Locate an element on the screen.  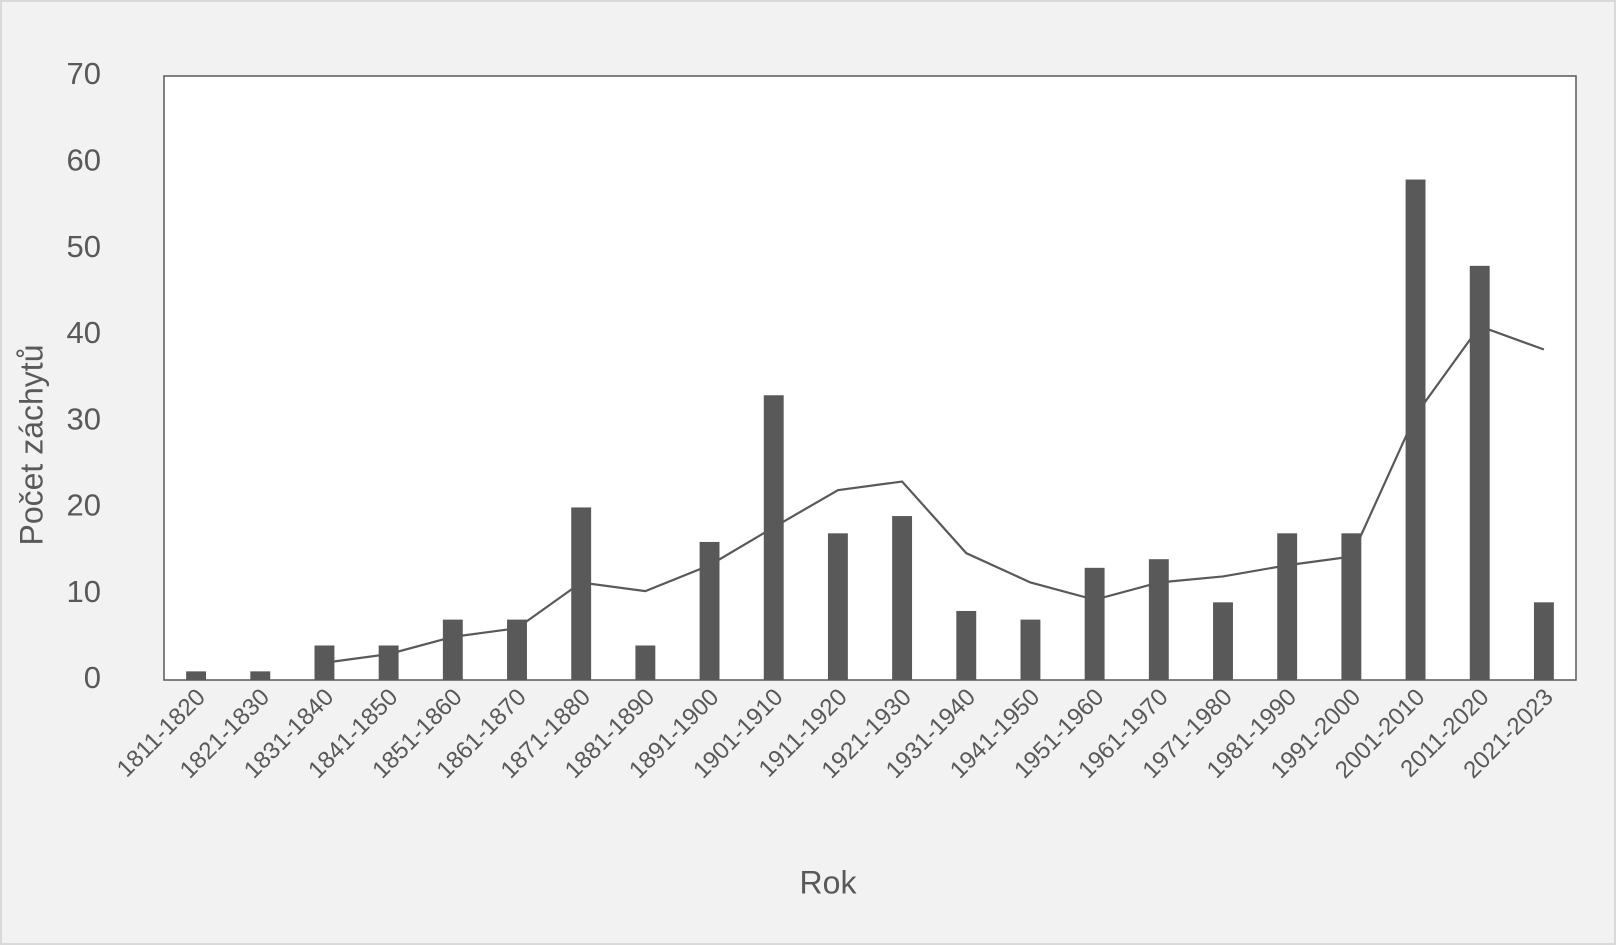
y-tick-label: 40 is located at coordinates (84, 332).